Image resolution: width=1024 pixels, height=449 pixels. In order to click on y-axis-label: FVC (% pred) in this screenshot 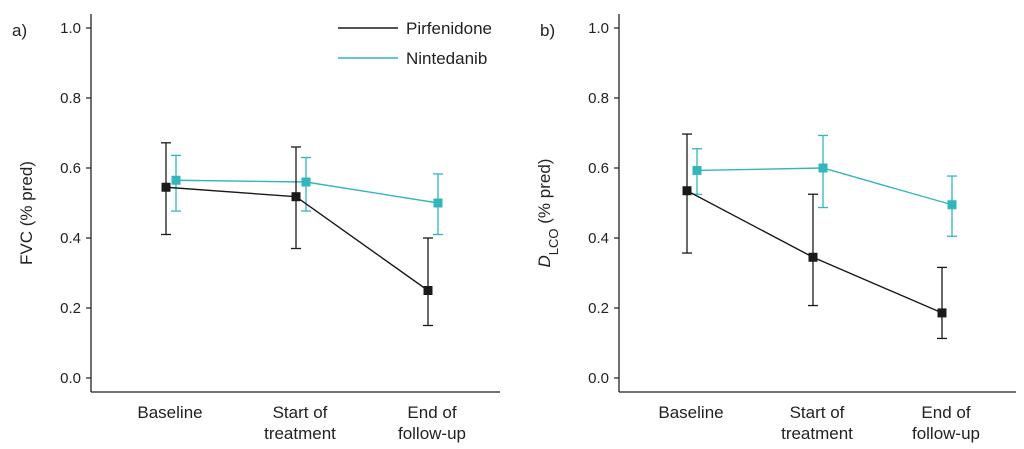, I will do `click(26, 213)`.